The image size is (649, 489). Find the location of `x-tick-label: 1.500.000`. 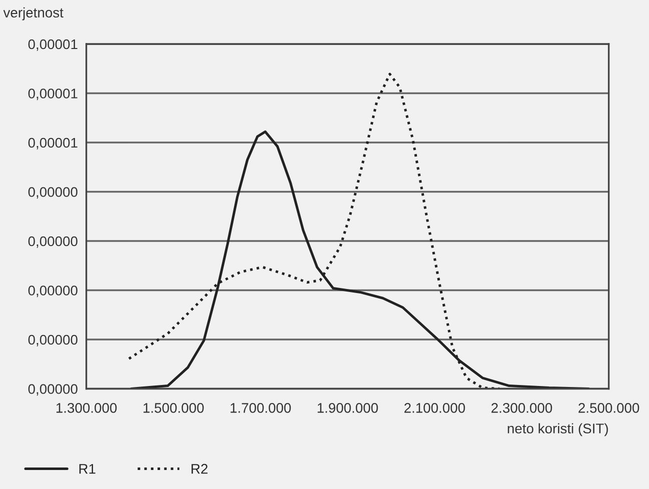

x-tick-label: 1.500.000 is located at coordinates (174, 408).